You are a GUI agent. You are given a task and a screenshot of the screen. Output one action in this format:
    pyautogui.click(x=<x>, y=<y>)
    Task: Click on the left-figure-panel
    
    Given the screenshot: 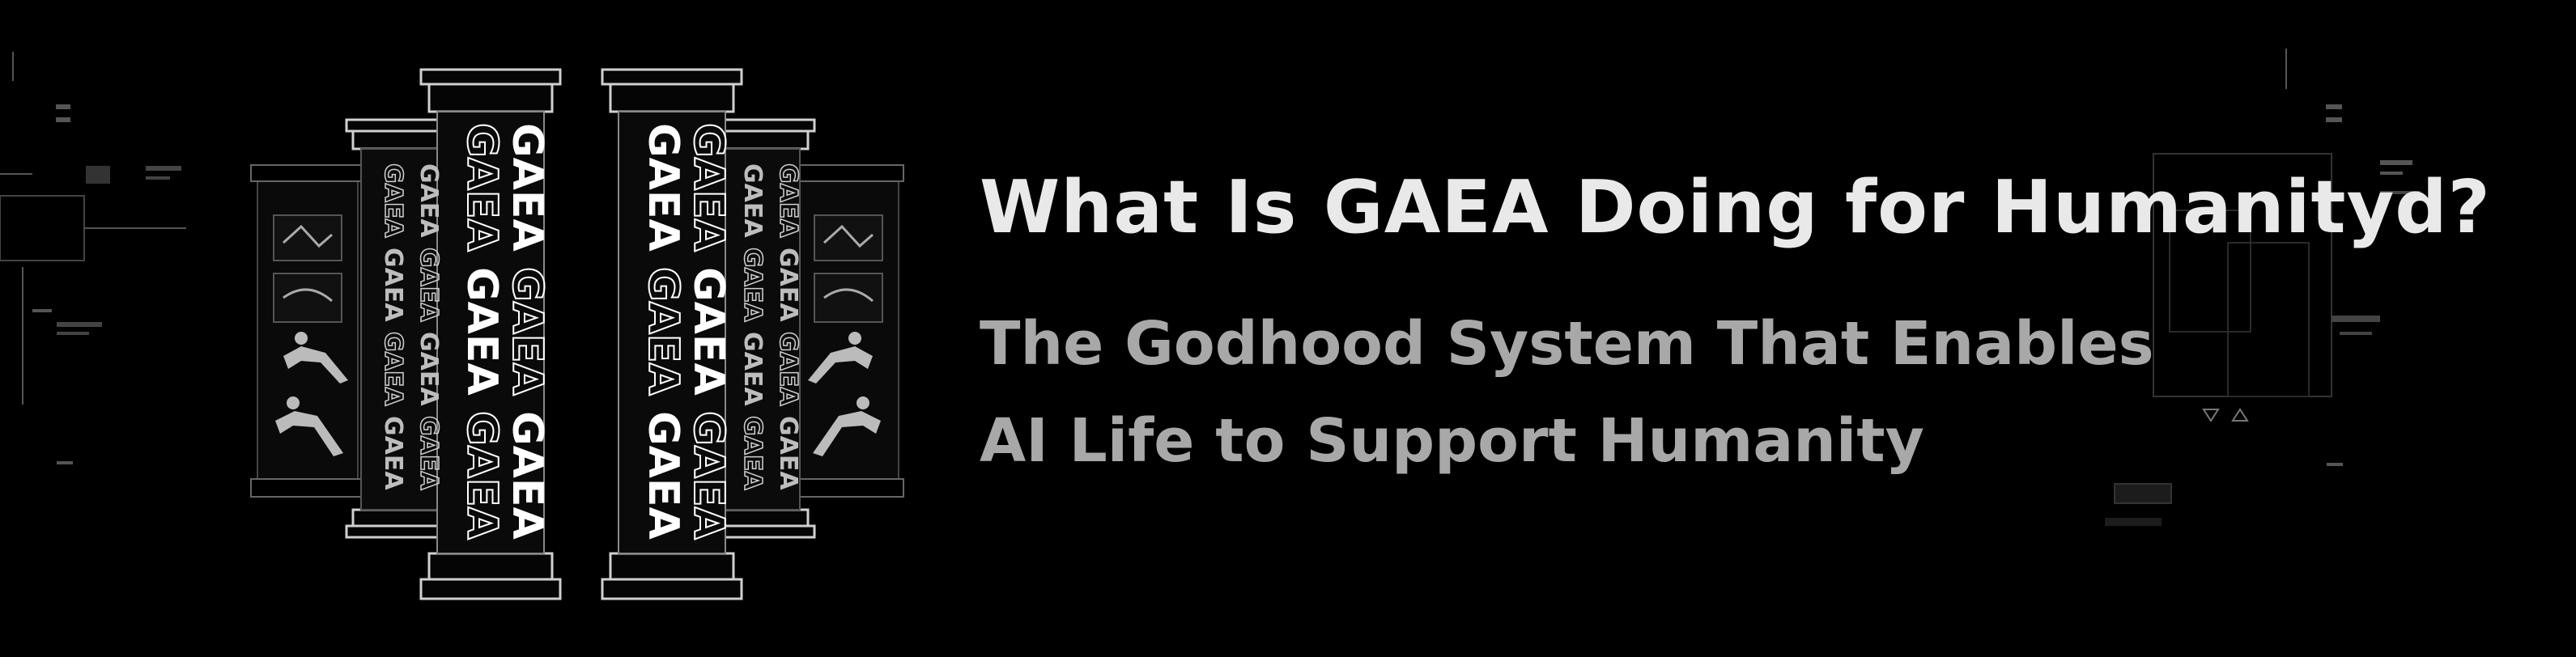 What is the action you would take?
    pyautogui.click(x=306, y=331)
    